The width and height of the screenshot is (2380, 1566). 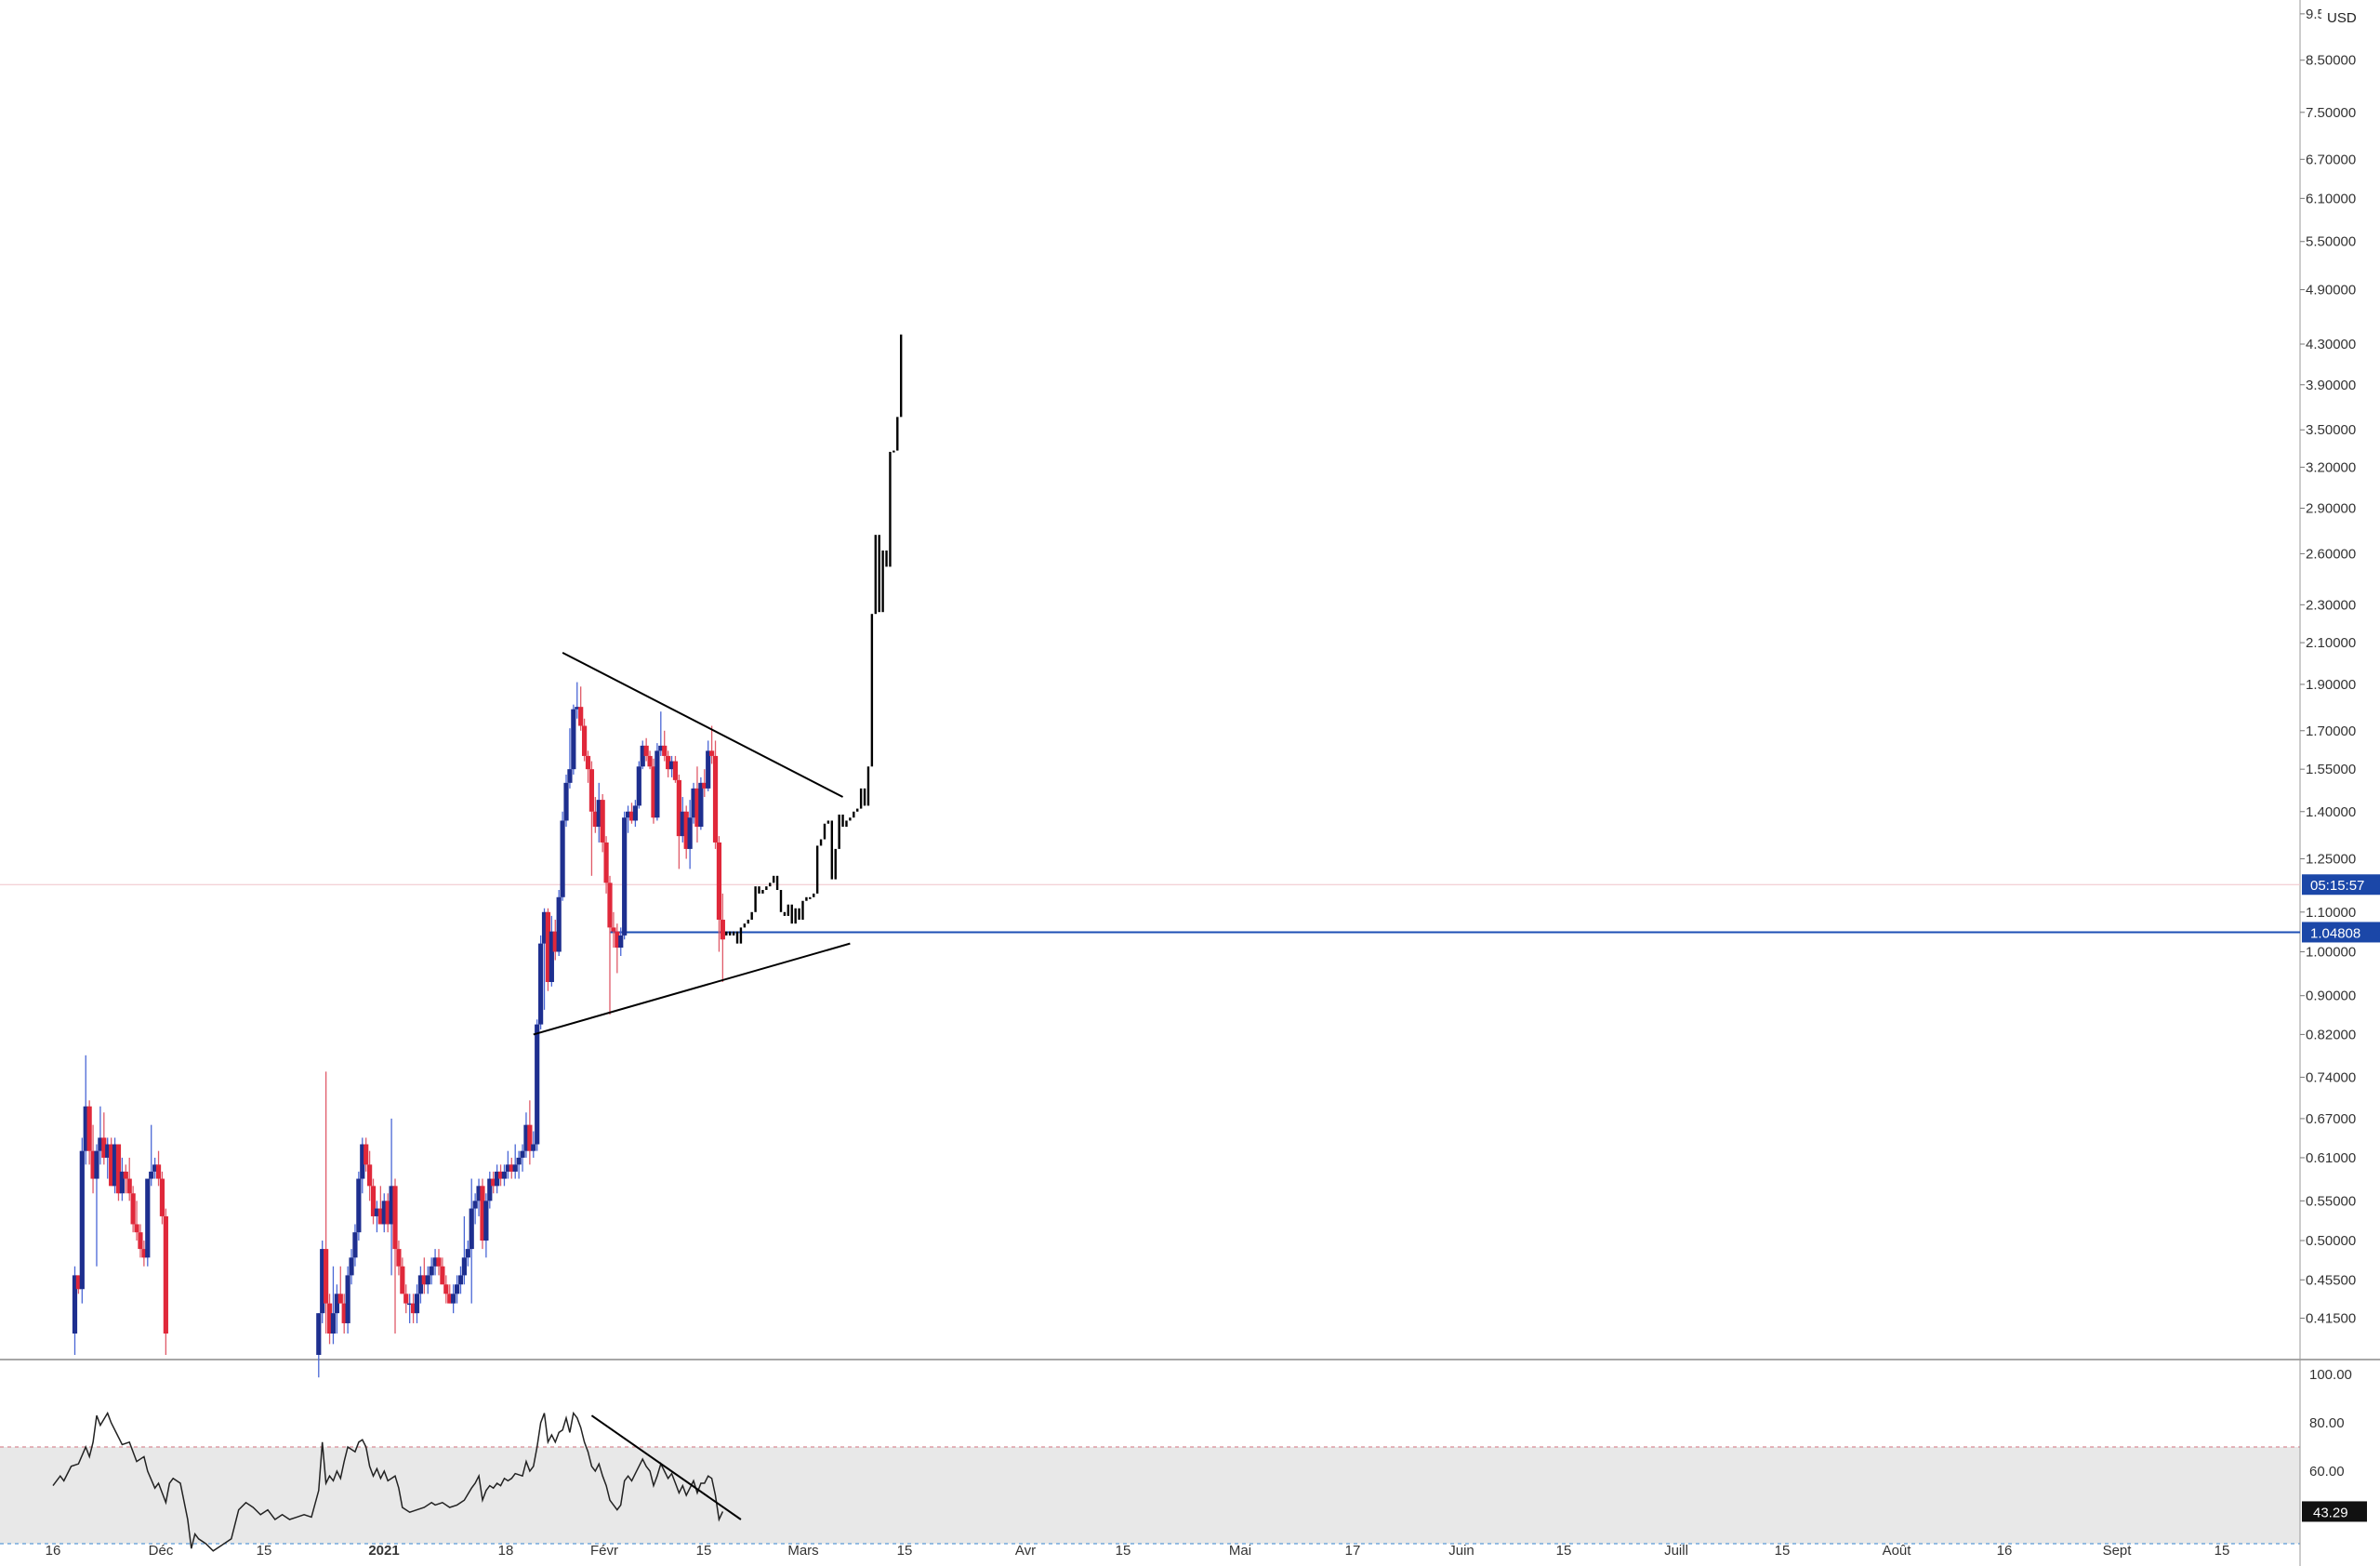 What do you see at coordinates (666, 1467) in the screenshot?
I see `rsi-divergence-trendline` at bounding box center [666, 1467].